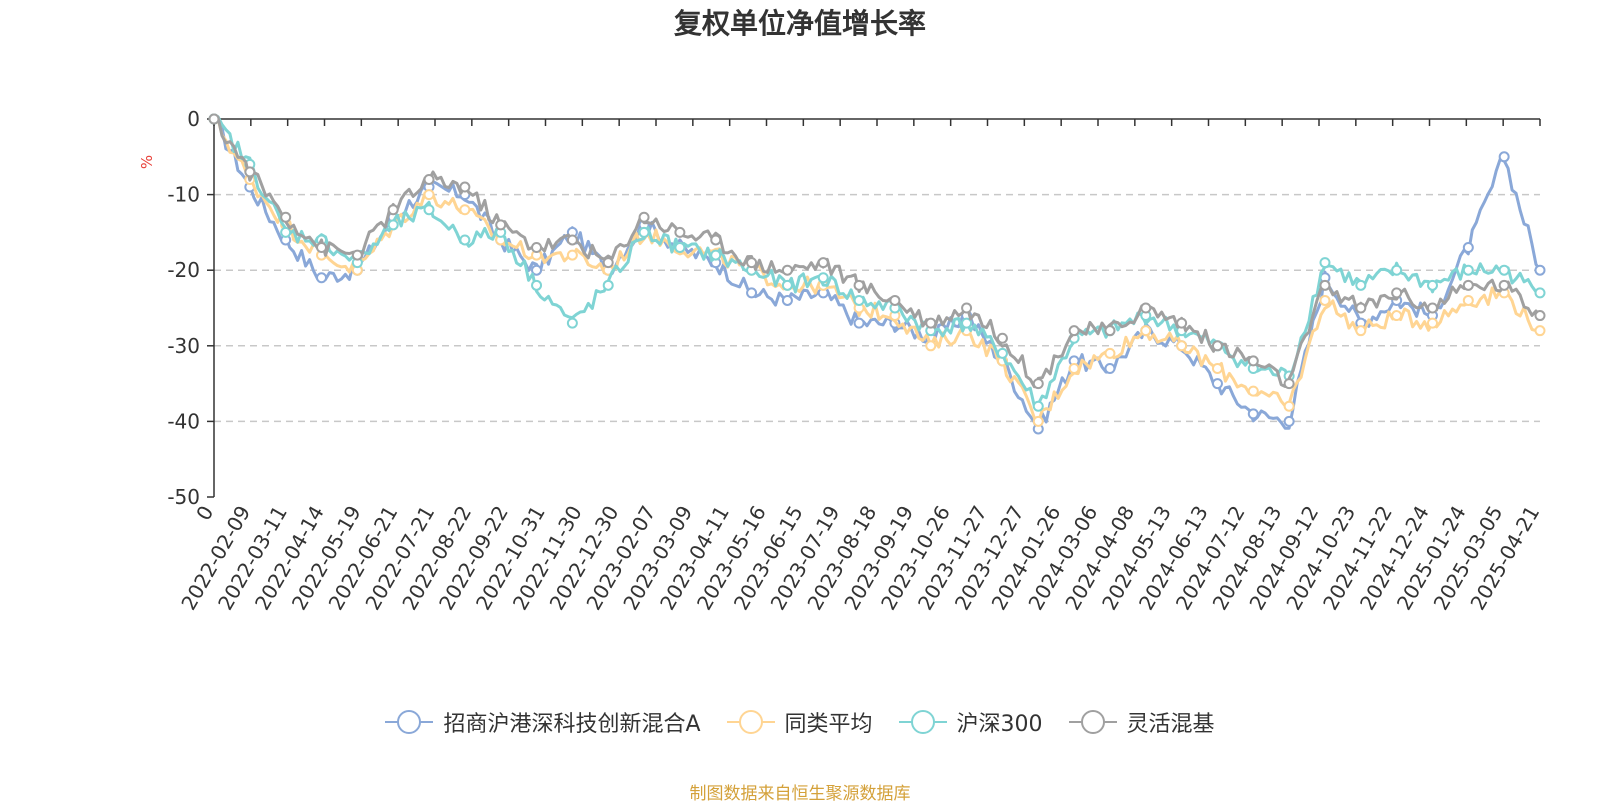  I want to click on legend-label: 沪深300, so click(999, 724).